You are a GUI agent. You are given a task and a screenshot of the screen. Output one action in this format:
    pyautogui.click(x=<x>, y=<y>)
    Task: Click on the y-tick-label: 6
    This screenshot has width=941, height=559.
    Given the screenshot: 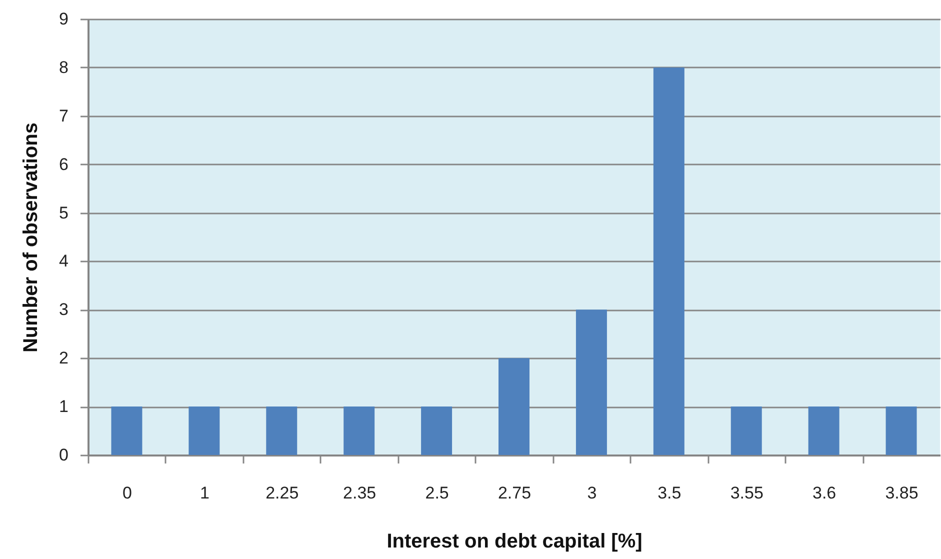 What is the action you would take?
    pyautogui.click(x=63, y=164)
    